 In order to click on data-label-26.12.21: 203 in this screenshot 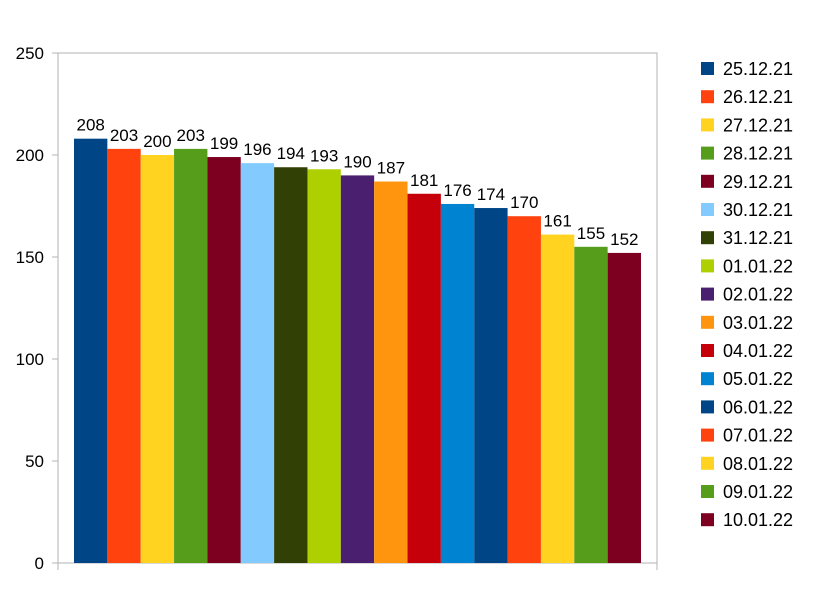, I will do `click(124, 135)`.